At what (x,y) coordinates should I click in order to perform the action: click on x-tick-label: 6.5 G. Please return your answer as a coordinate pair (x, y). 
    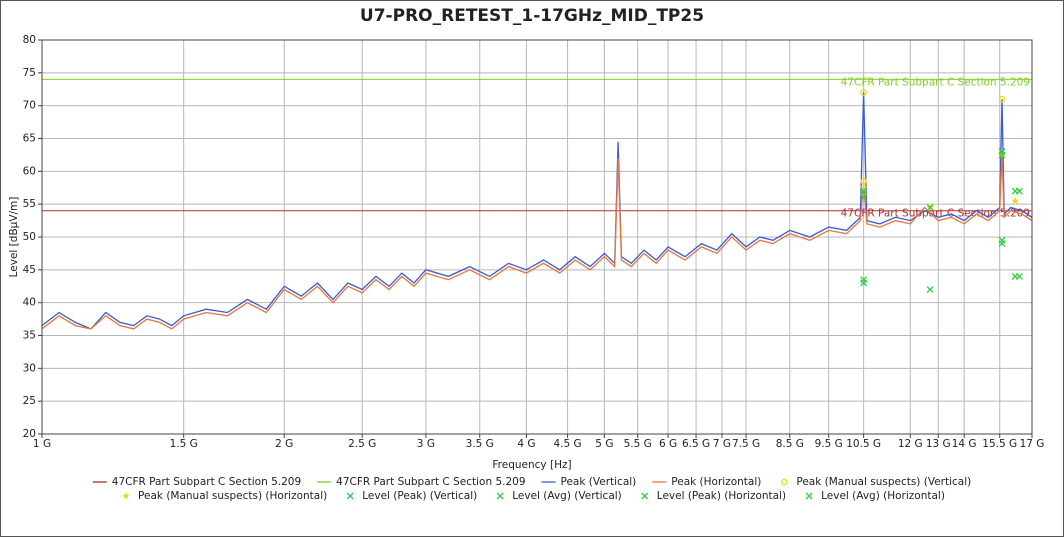
    Looking at the image, I should click on (696, 444).